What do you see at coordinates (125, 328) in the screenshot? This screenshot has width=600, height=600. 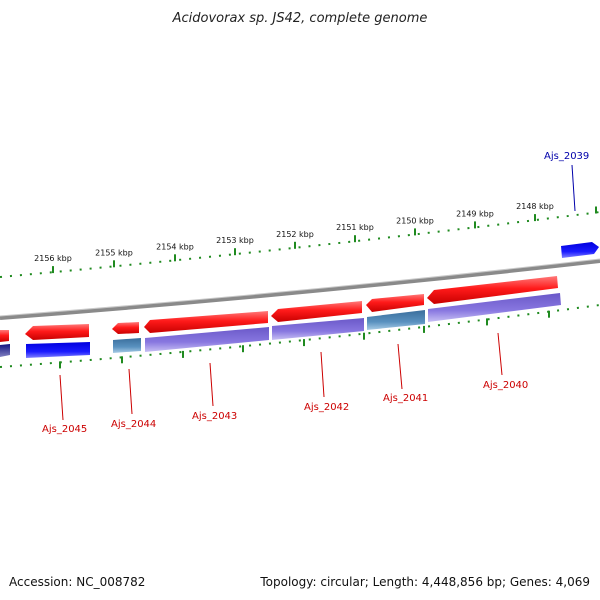 I see `gene-arrow-ajs-2044` at bounding box center [125, 328].